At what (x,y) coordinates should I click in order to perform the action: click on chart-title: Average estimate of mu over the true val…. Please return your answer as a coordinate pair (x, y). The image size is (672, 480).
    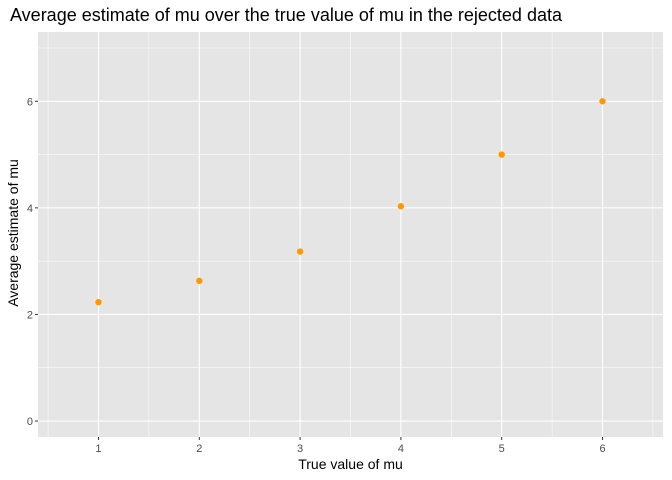
    Looking at the image, I should click on (286, 15).